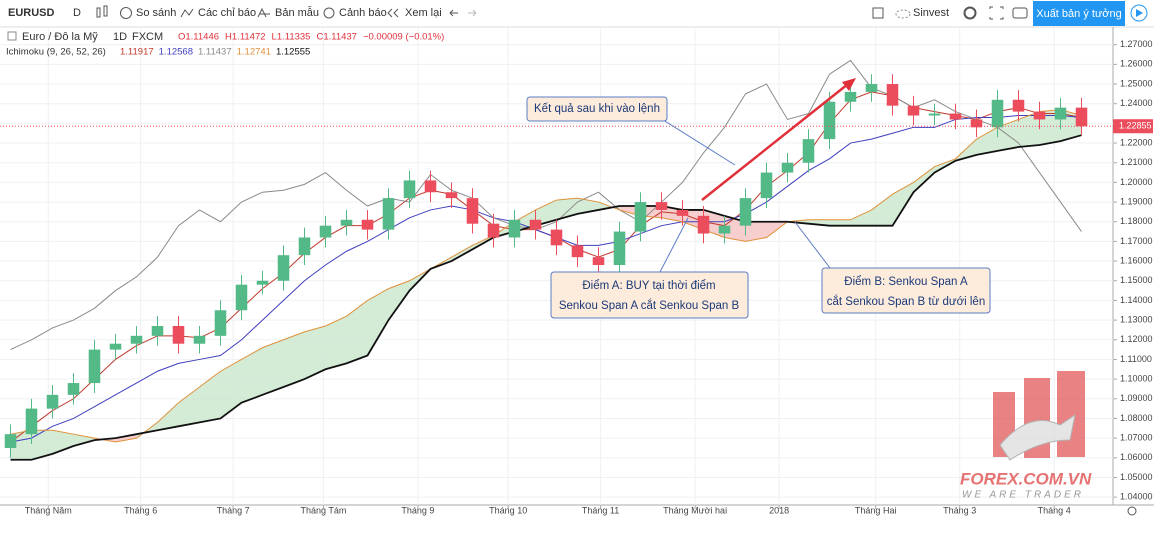  Describe the element at coordinates (453, 13) in the screenshot. I see `undo` at that location.